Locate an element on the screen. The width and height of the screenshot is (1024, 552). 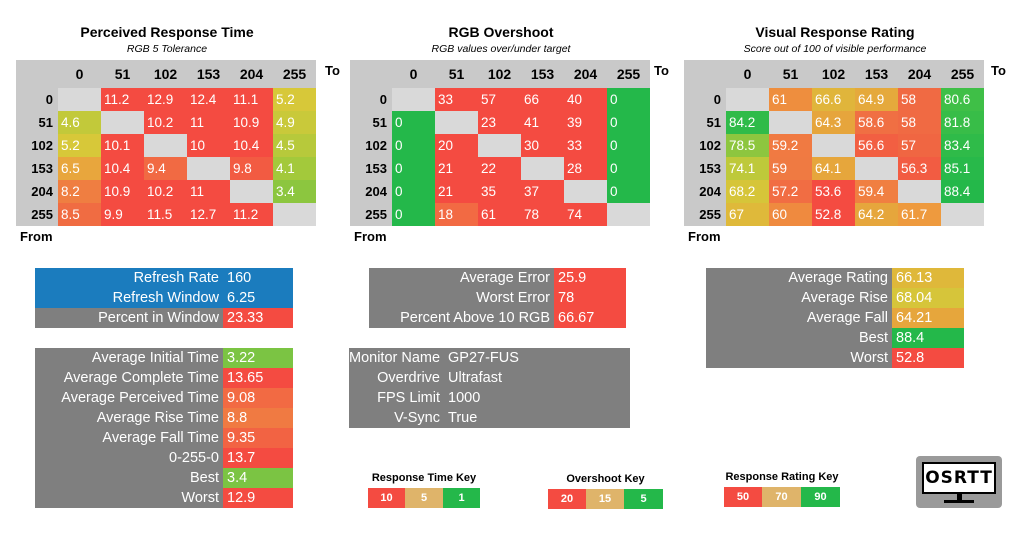
matrix-cell: 85.1 is located at coordinates (962, 168).